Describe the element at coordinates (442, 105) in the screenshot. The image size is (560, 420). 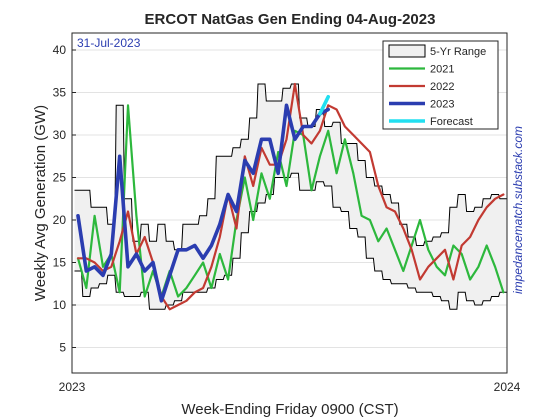
I see `legend-label: 2023` at that location.